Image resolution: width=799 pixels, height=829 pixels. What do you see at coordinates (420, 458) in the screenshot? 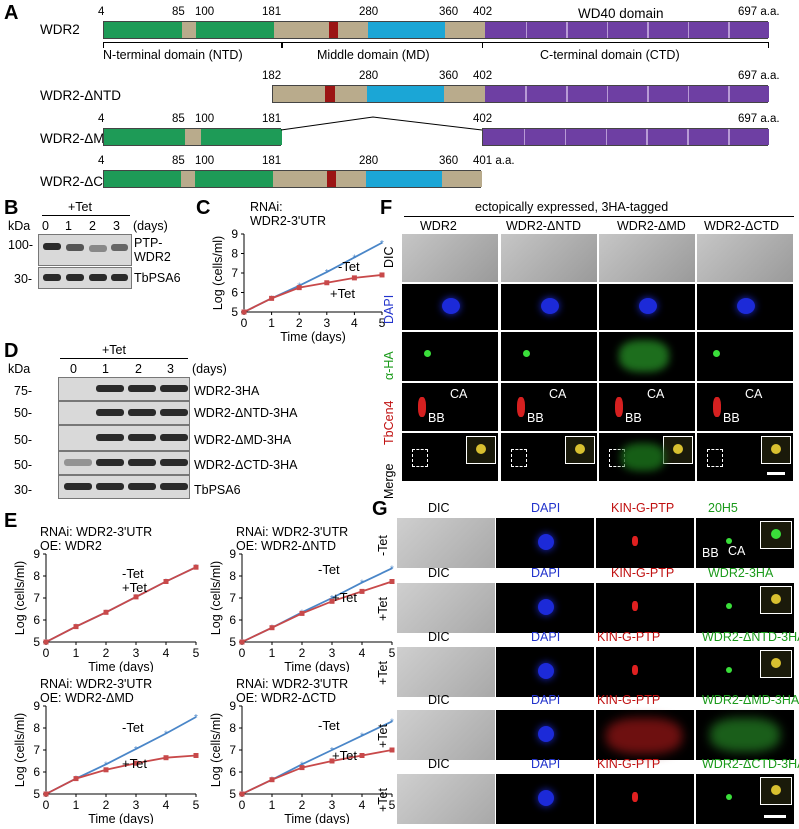
I see `merge-roi-box` at bounding box center [420, 458].